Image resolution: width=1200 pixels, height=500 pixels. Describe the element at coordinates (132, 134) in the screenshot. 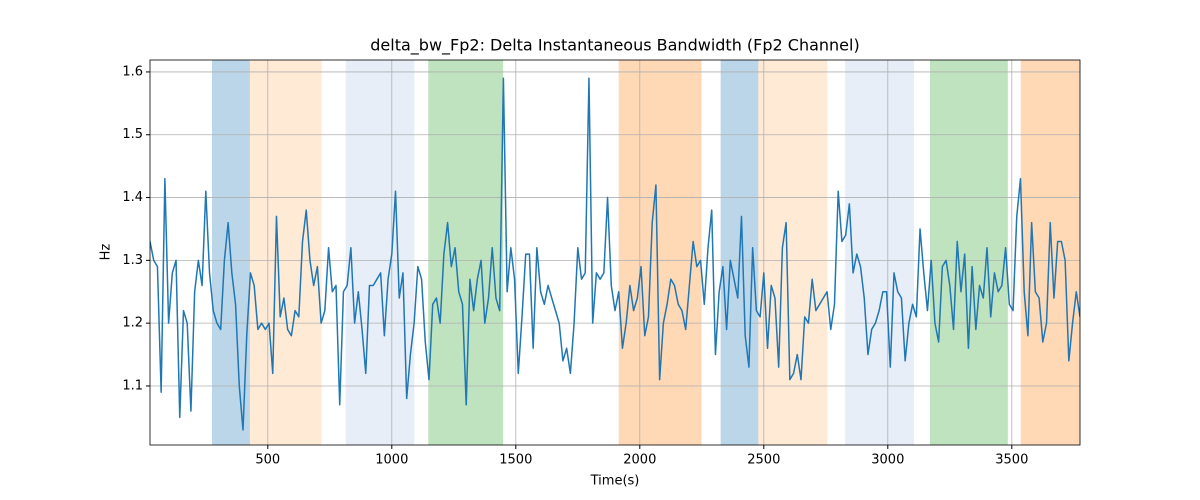

I see `y-tick-label: 1.5` at that location.